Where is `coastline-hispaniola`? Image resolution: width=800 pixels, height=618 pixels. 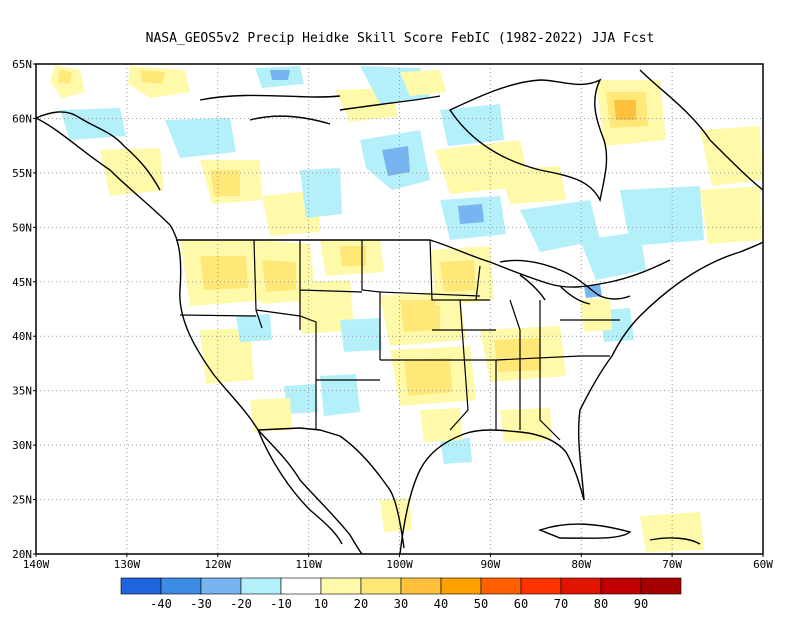 coastline-hispaniola is located at coordinates (675, 541).